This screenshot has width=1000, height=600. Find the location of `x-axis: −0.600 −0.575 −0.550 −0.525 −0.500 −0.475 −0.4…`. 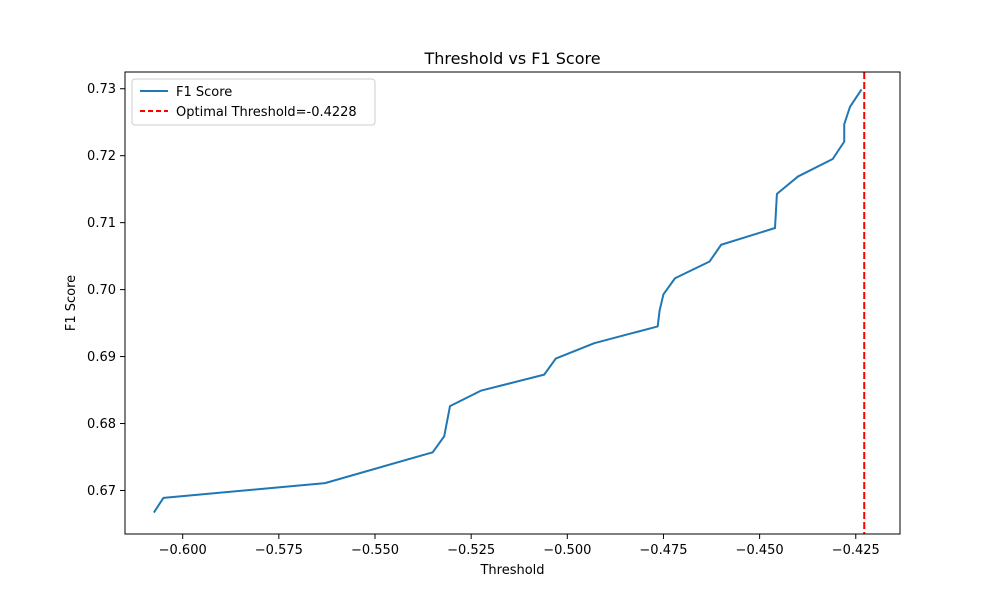

x-axis: −0.600 −0.575 −0.550 −0.525 −0.500 −0.475 −0.4… is located at coordinates (519, 546).